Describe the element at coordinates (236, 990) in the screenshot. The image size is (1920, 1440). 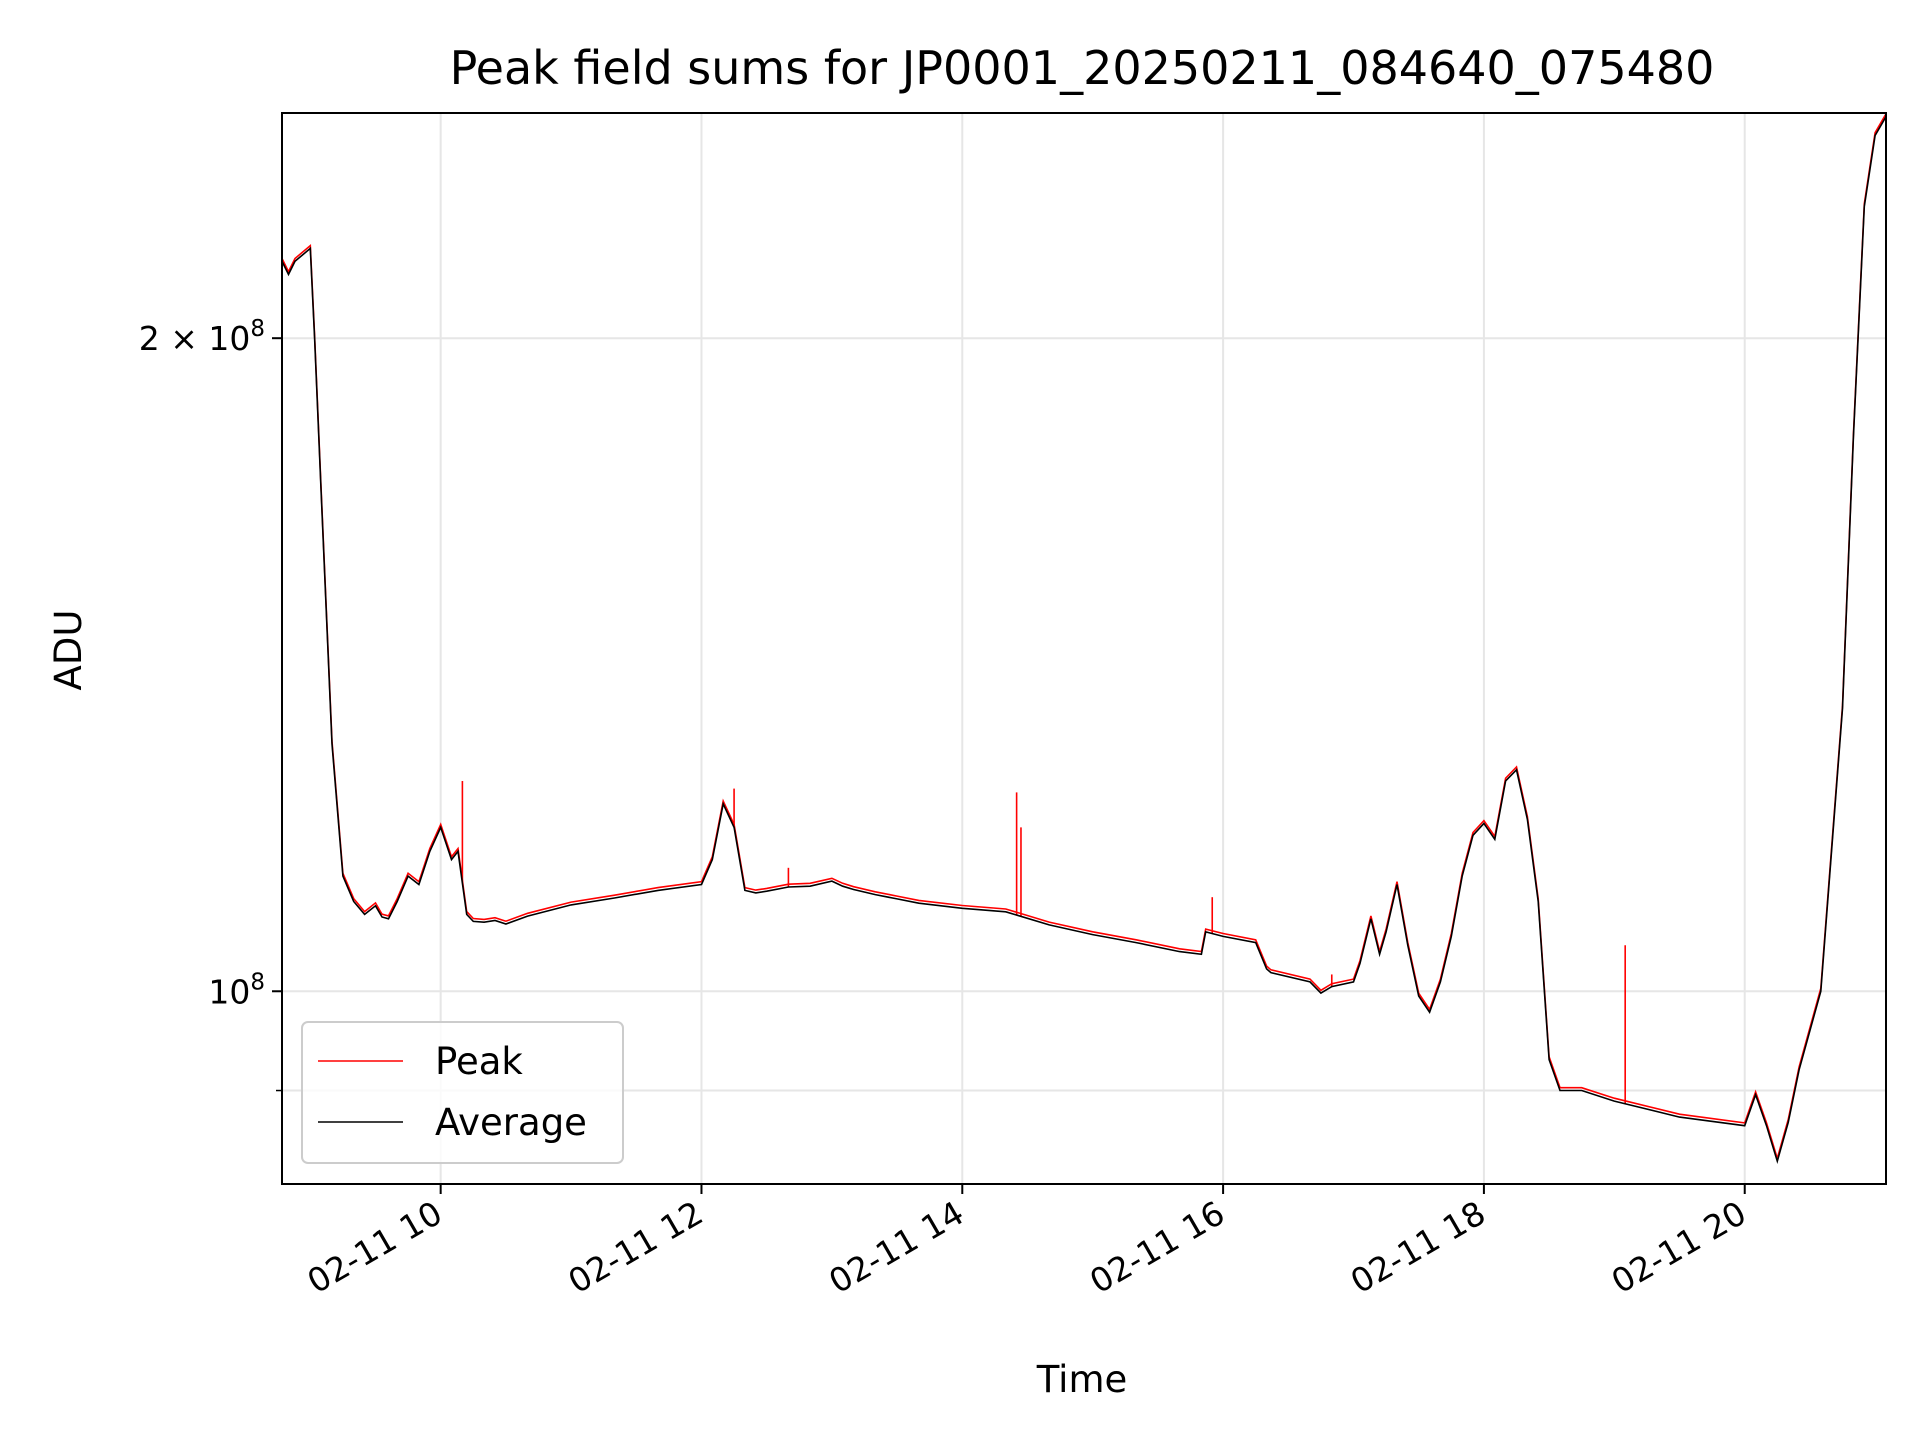
I see `y-tick-label: 108` at that location.